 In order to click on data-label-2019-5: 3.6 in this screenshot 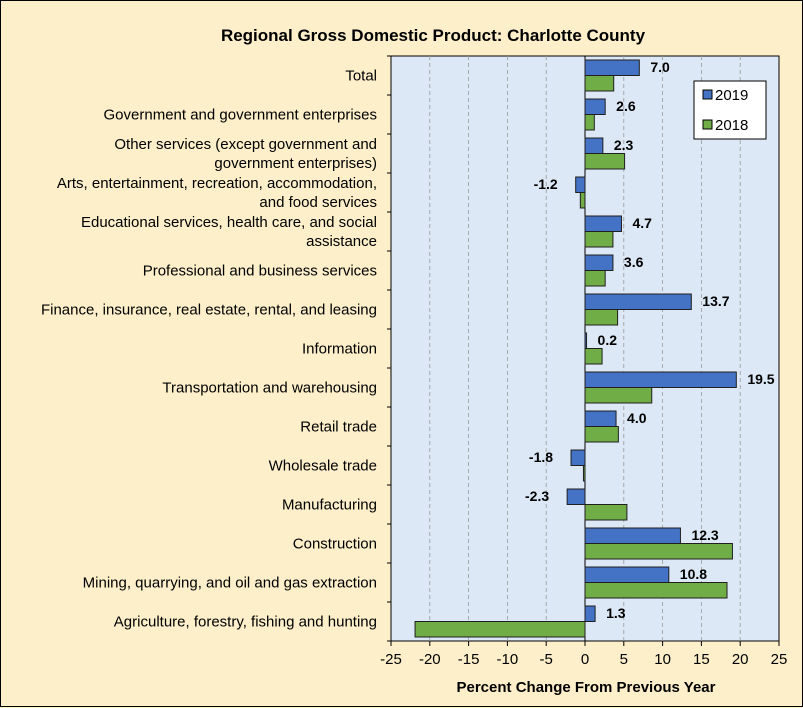, I will do `click(634, 262)`.